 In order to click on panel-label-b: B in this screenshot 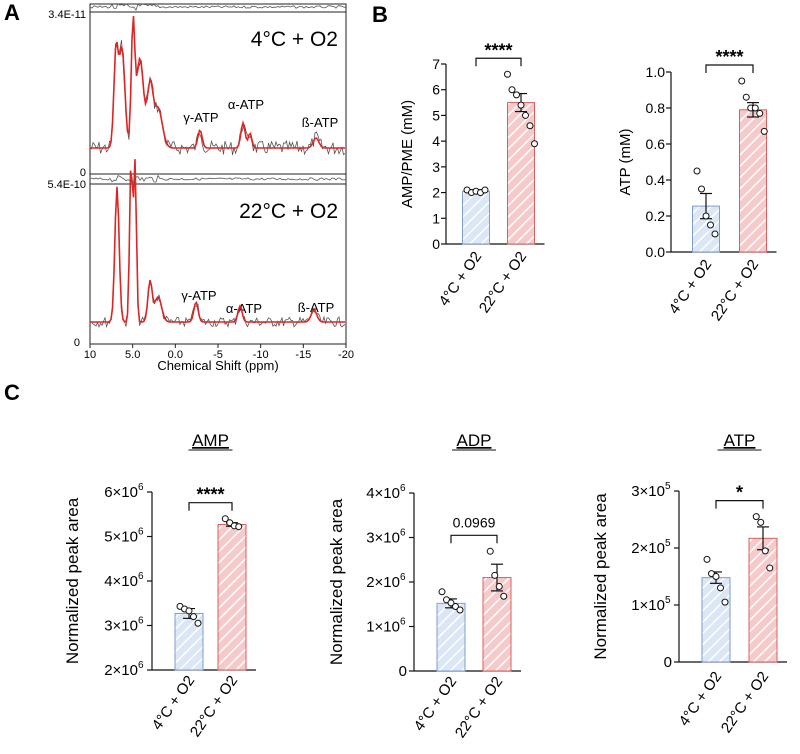, I will do `click(380, 14)`.